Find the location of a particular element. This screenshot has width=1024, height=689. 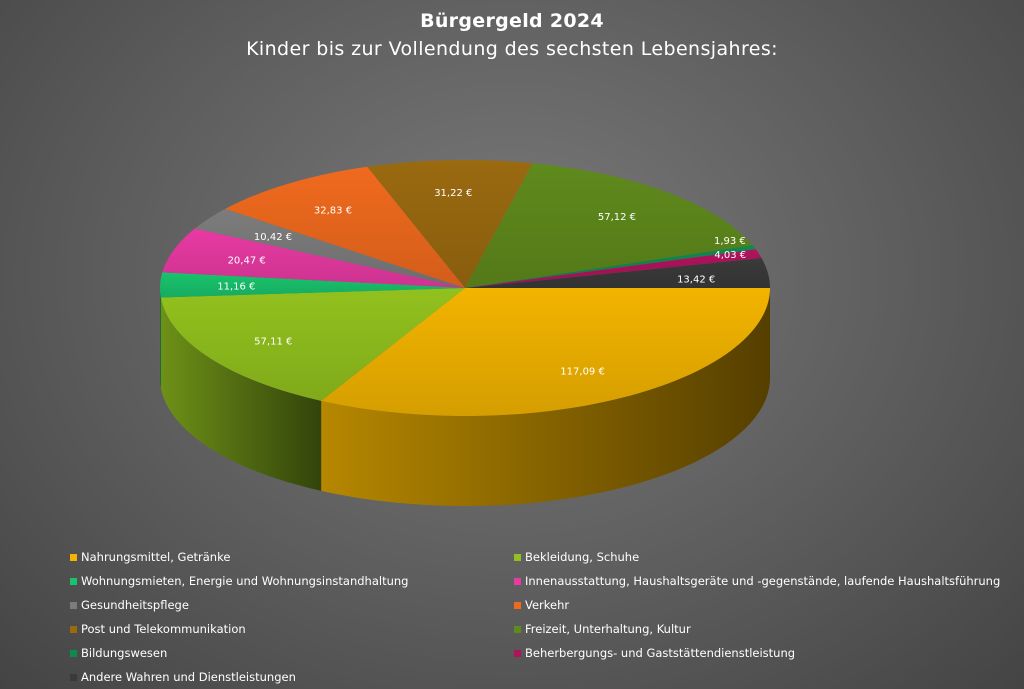

legend-item: Nahrungsmittel, Getränke is located at coordinates (150, 557).